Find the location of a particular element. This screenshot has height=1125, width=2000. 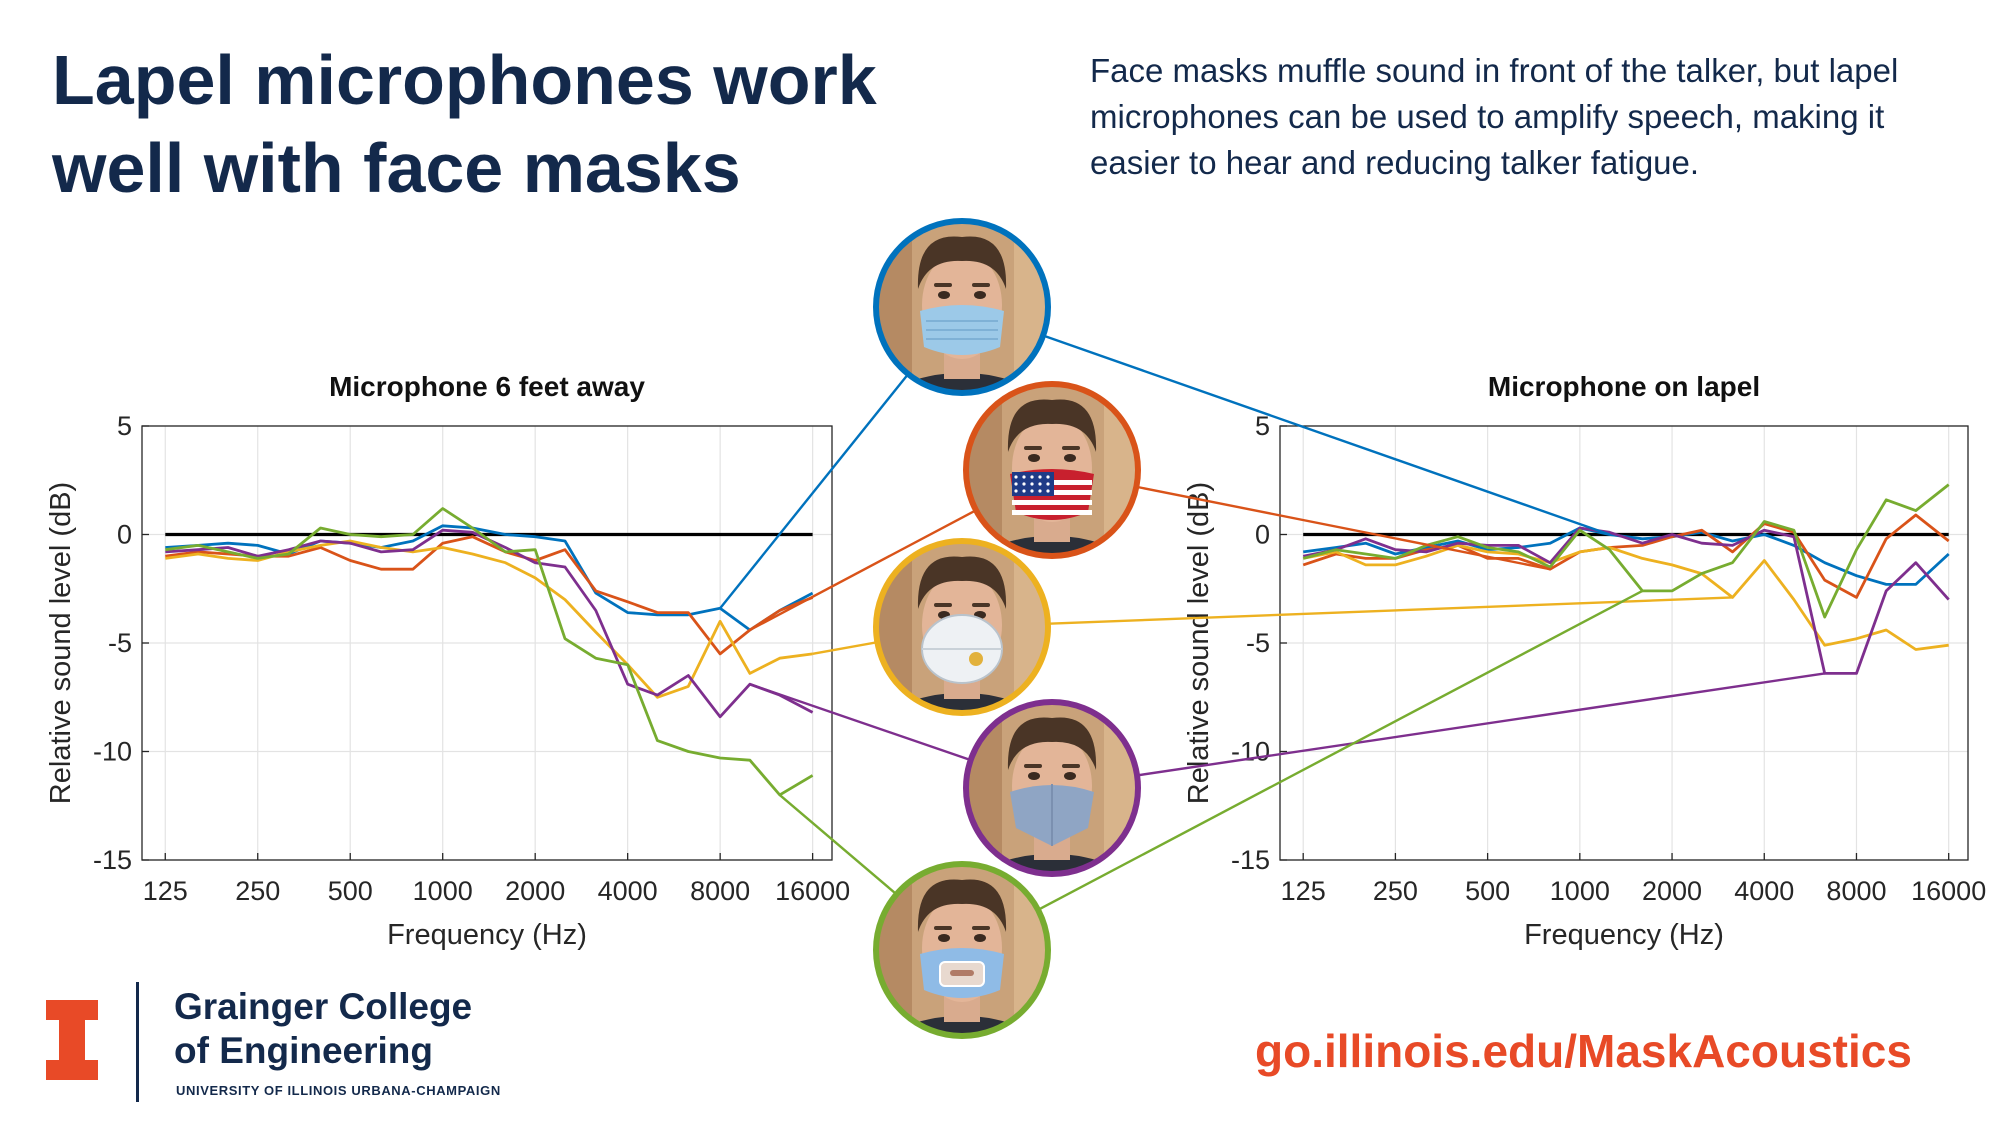

university-name: UNIVERSITY OF ILLINOIS URBANA-CHAMPAIGN is located at coordinates (338, 1090).